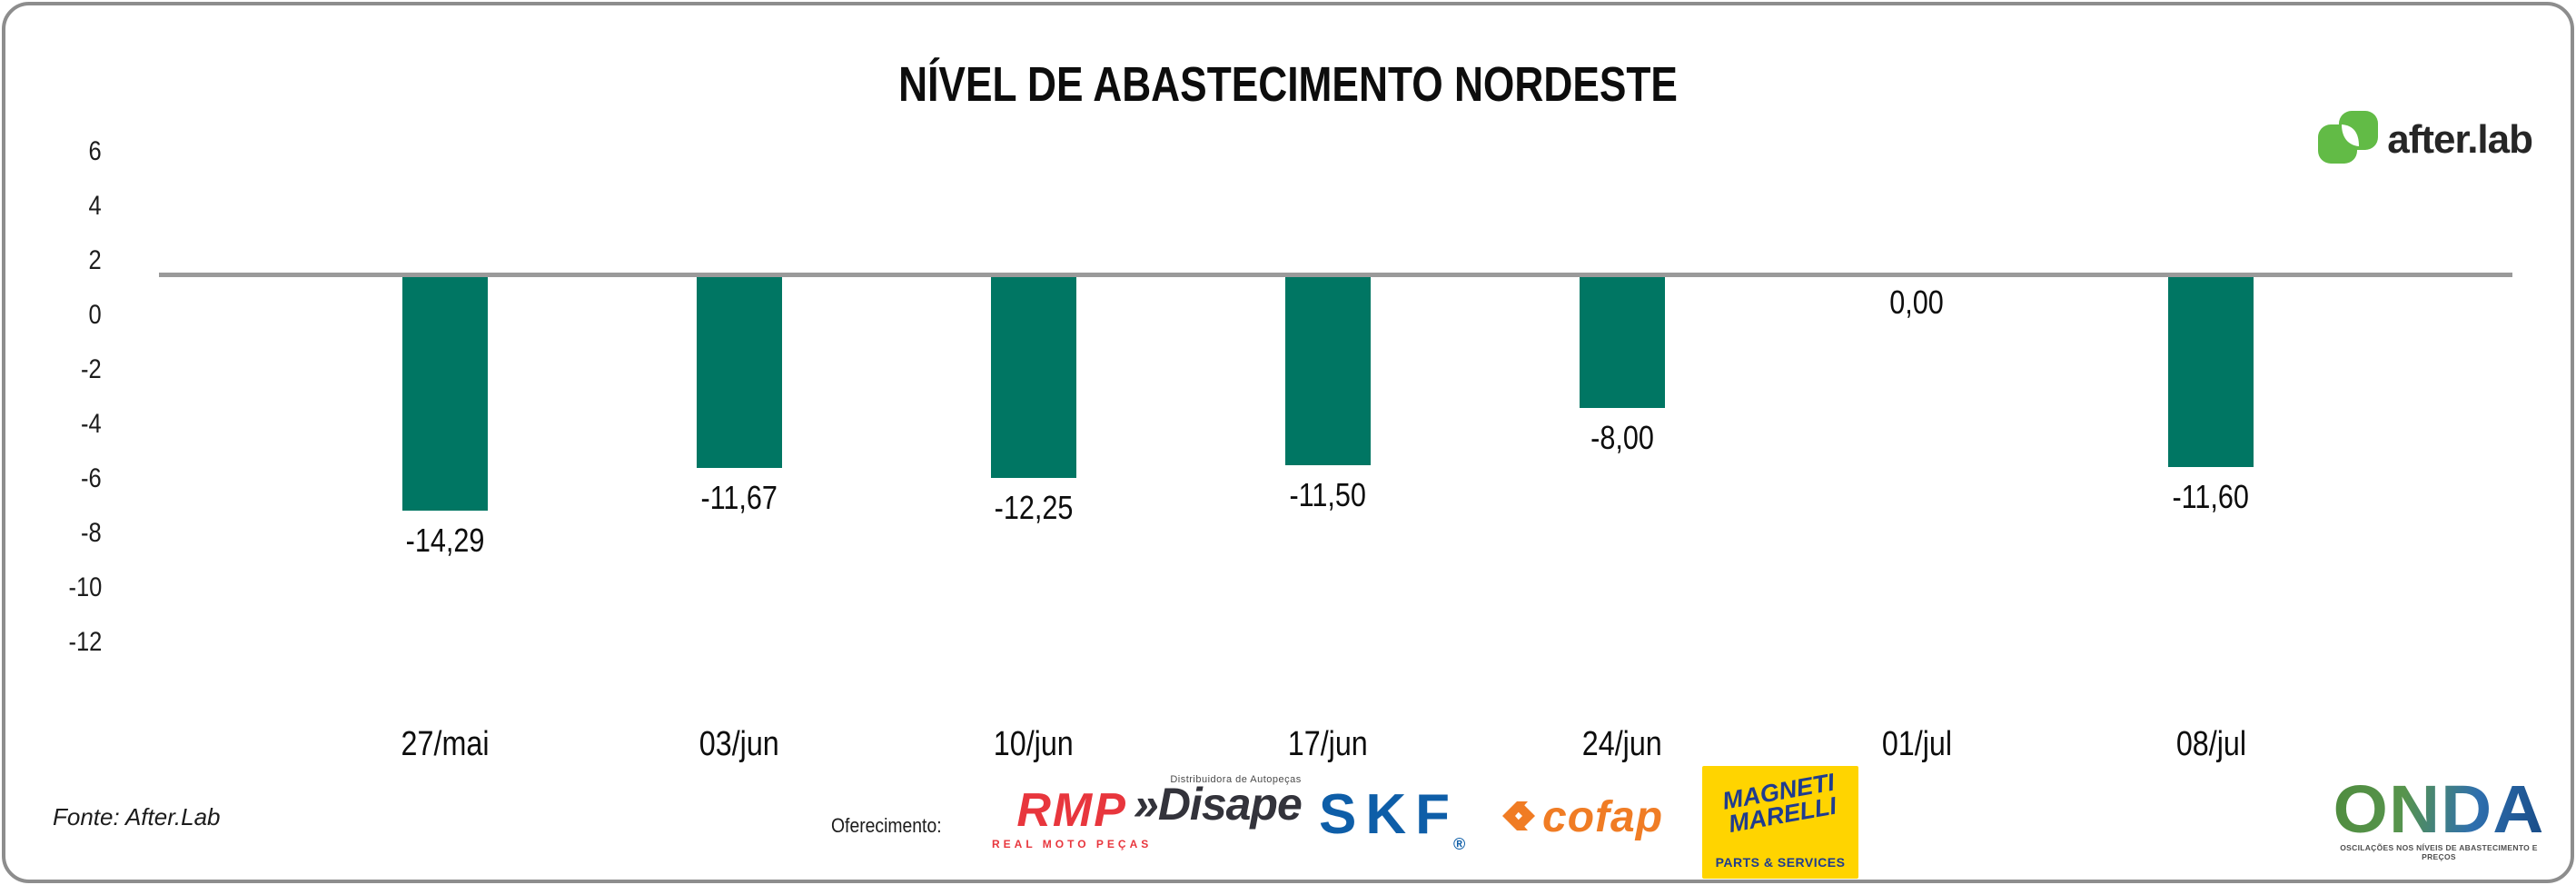 The image size is (2576, 885). I want to click on bar-17/jun, so click(1328, 371).